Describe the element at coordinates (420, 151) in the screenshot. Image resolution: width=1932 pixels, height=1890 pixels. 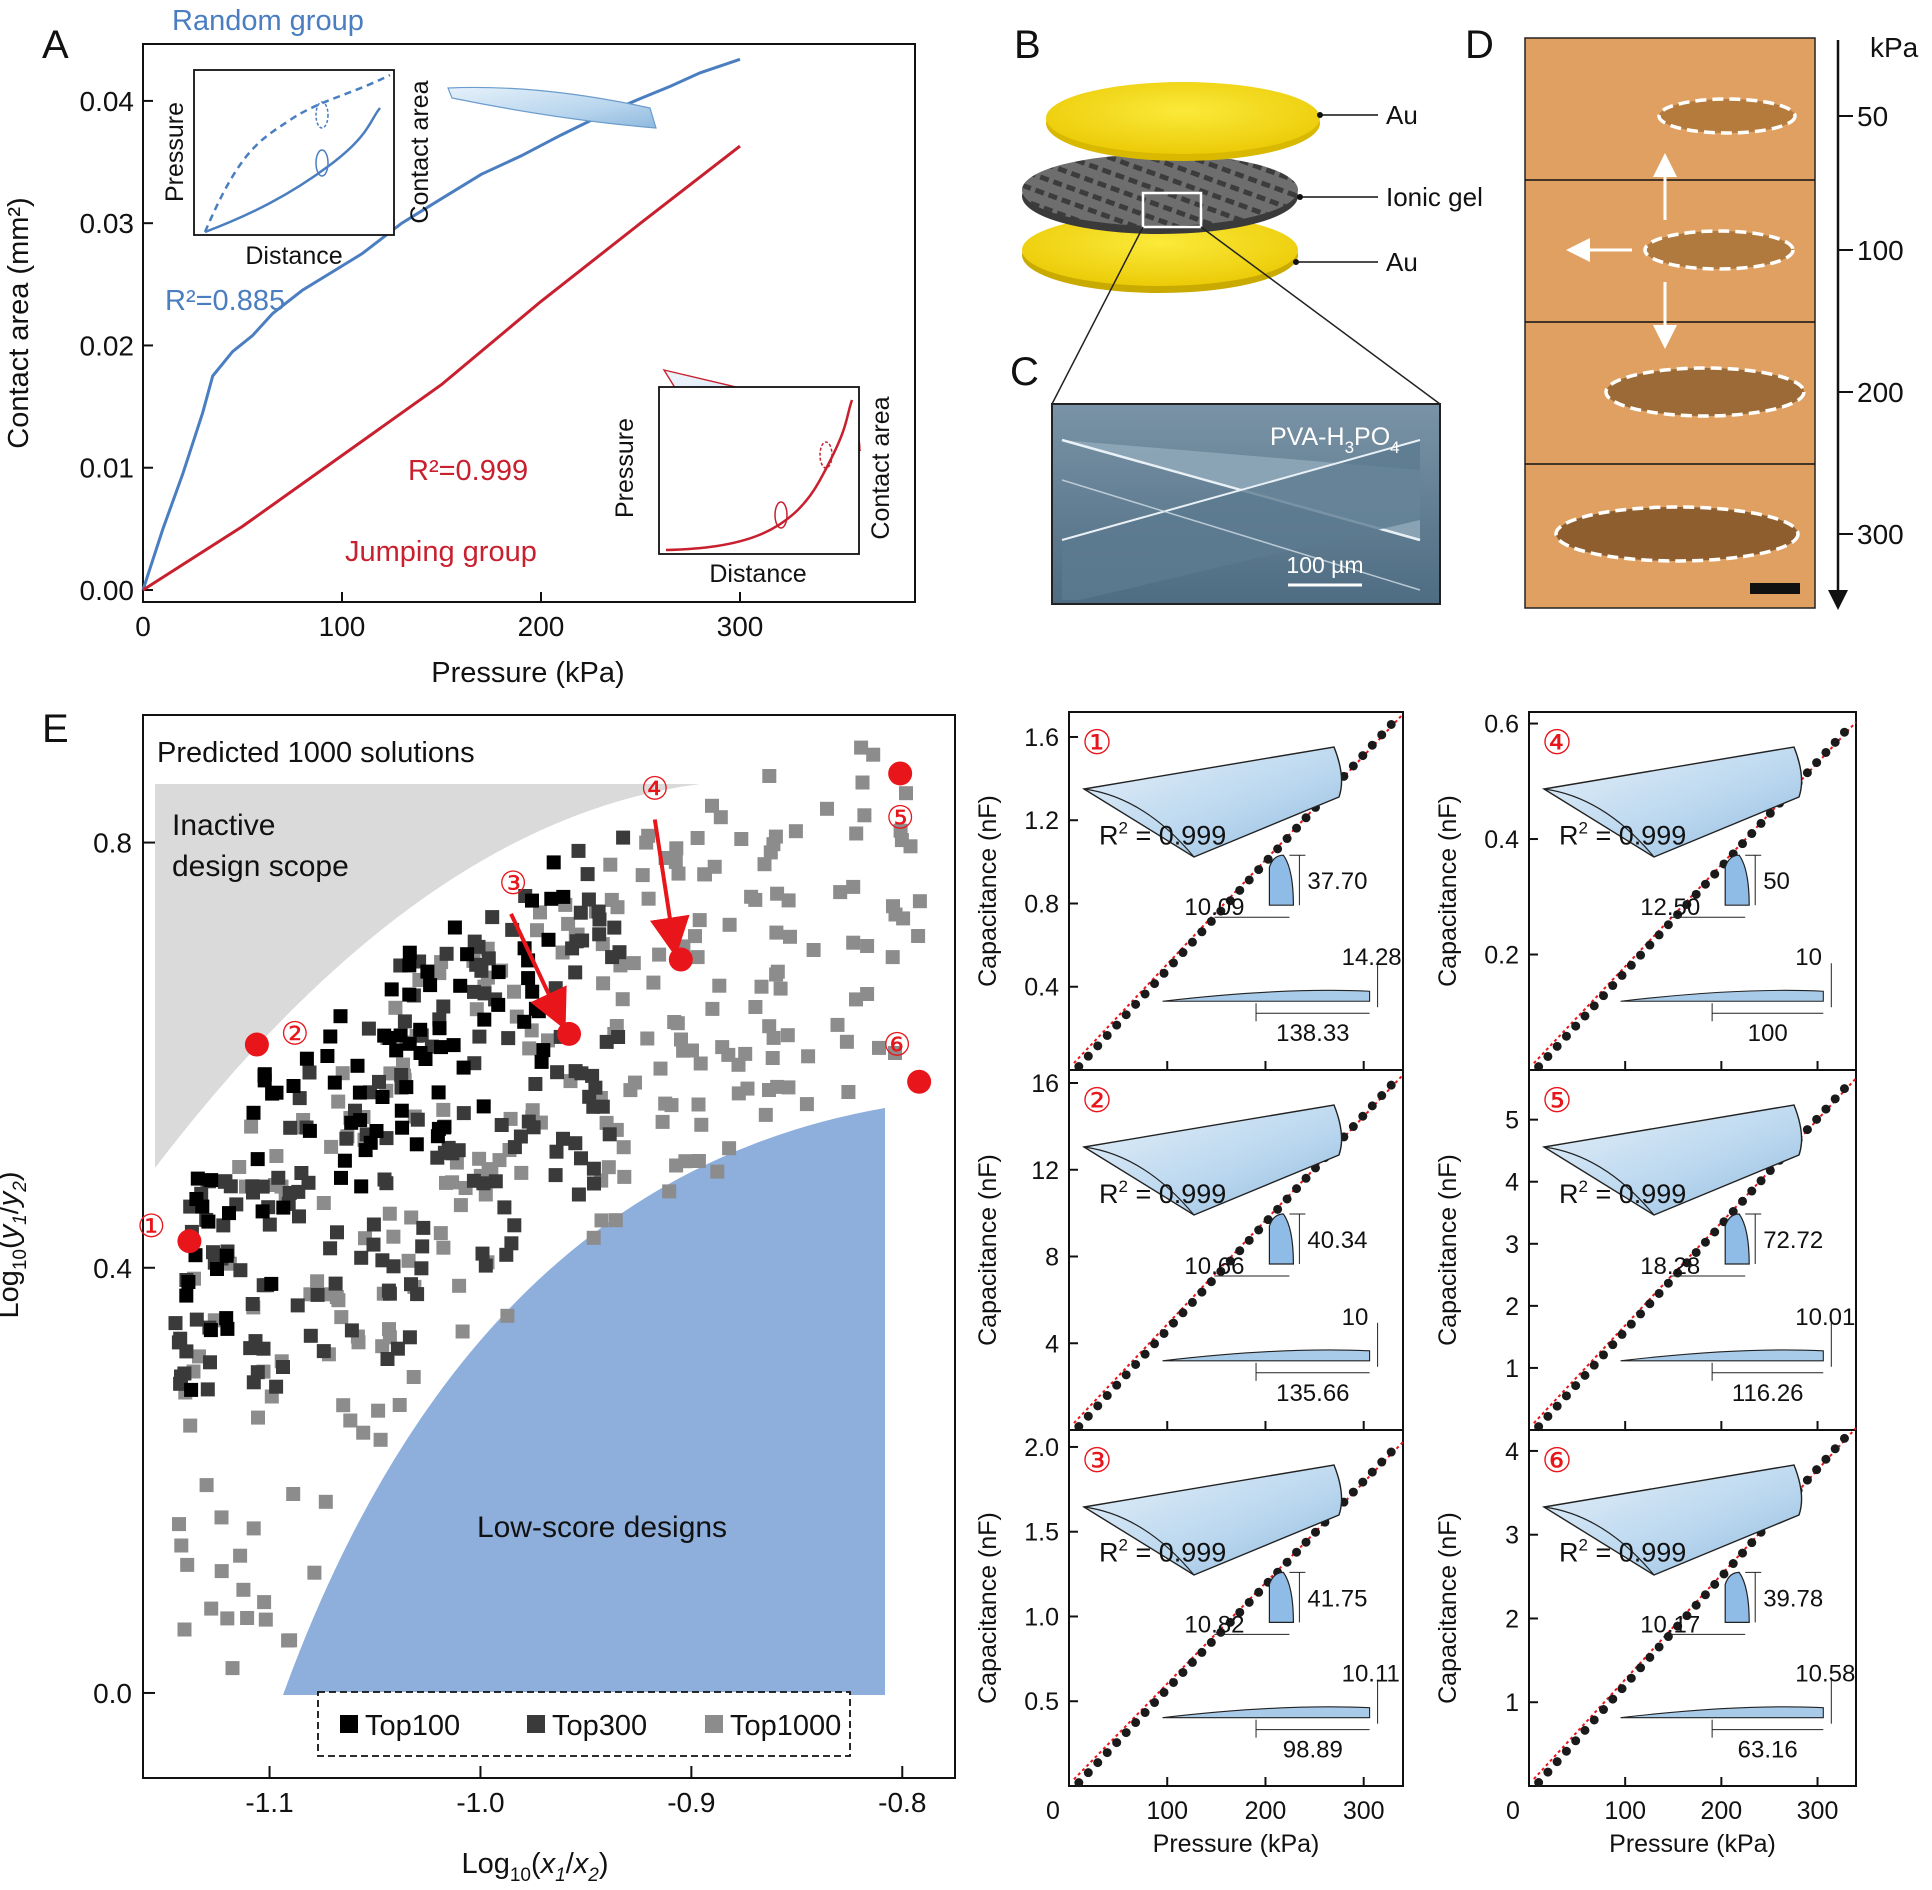
I see `inset-random-y2-label: Contact area` at that location.